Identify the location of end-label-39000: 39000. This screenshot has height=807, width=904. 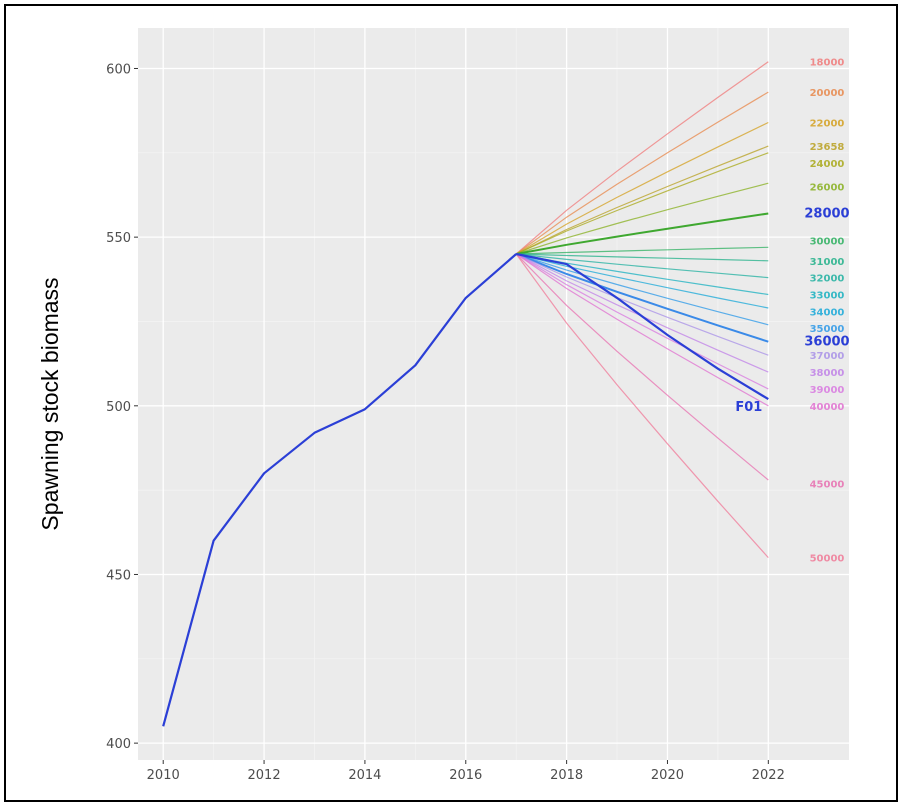
(827, 390).